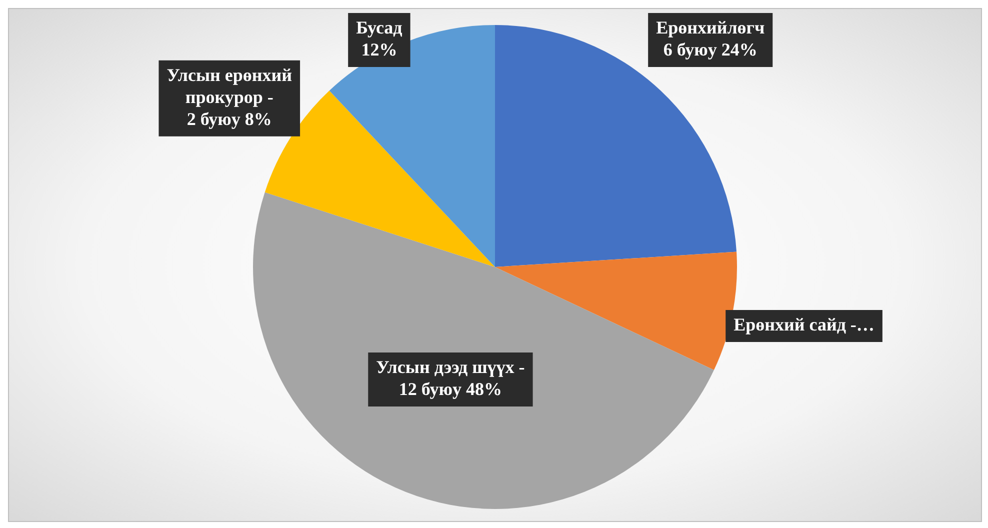 Image resolution: width=988 pixels, height=528 pixels. Describe the element at coordinates (229, 119) in the screenshot. I see `data-label: 2 буюу 8%` at that location.